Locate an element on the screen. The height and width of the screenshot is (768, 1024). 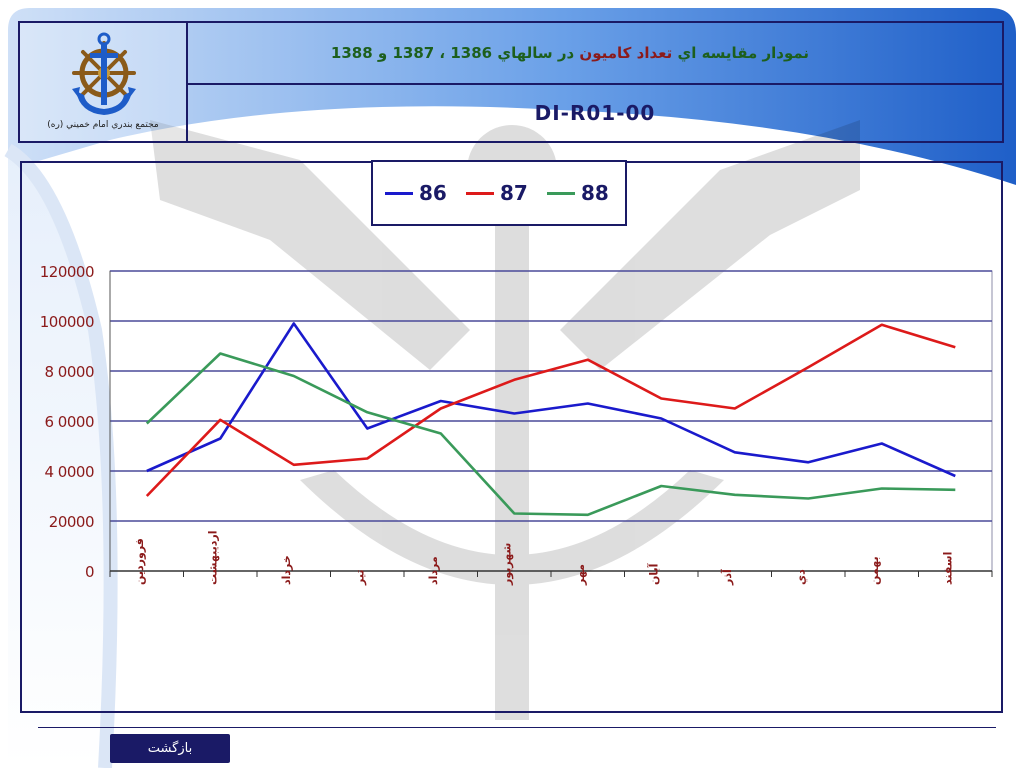
code-cell: DI-R01-00 is located at coordinates (595, 113).